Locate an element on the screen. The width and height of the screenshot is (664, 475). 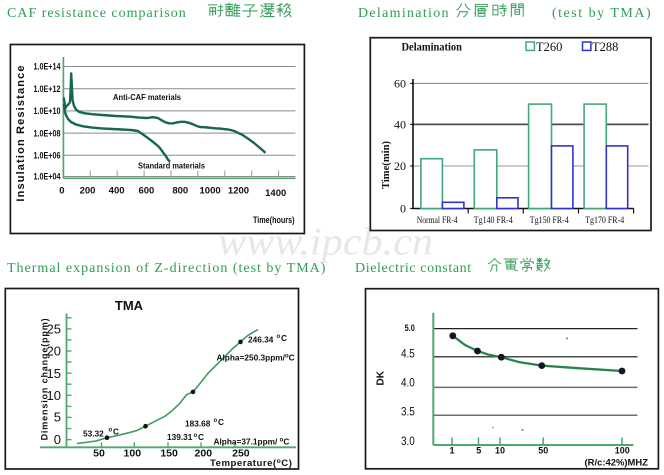
svg-text: TMA is located at coordinates (129, 305).